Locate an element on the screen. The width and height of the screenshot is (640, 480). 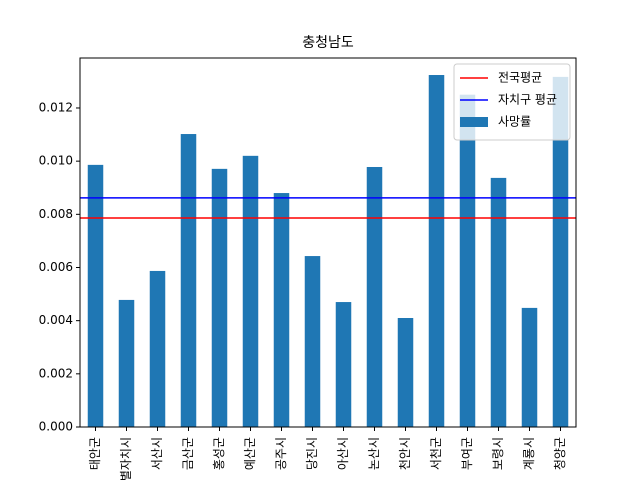
x-tick-label: 부여군 is located at coordinates (467, 453).